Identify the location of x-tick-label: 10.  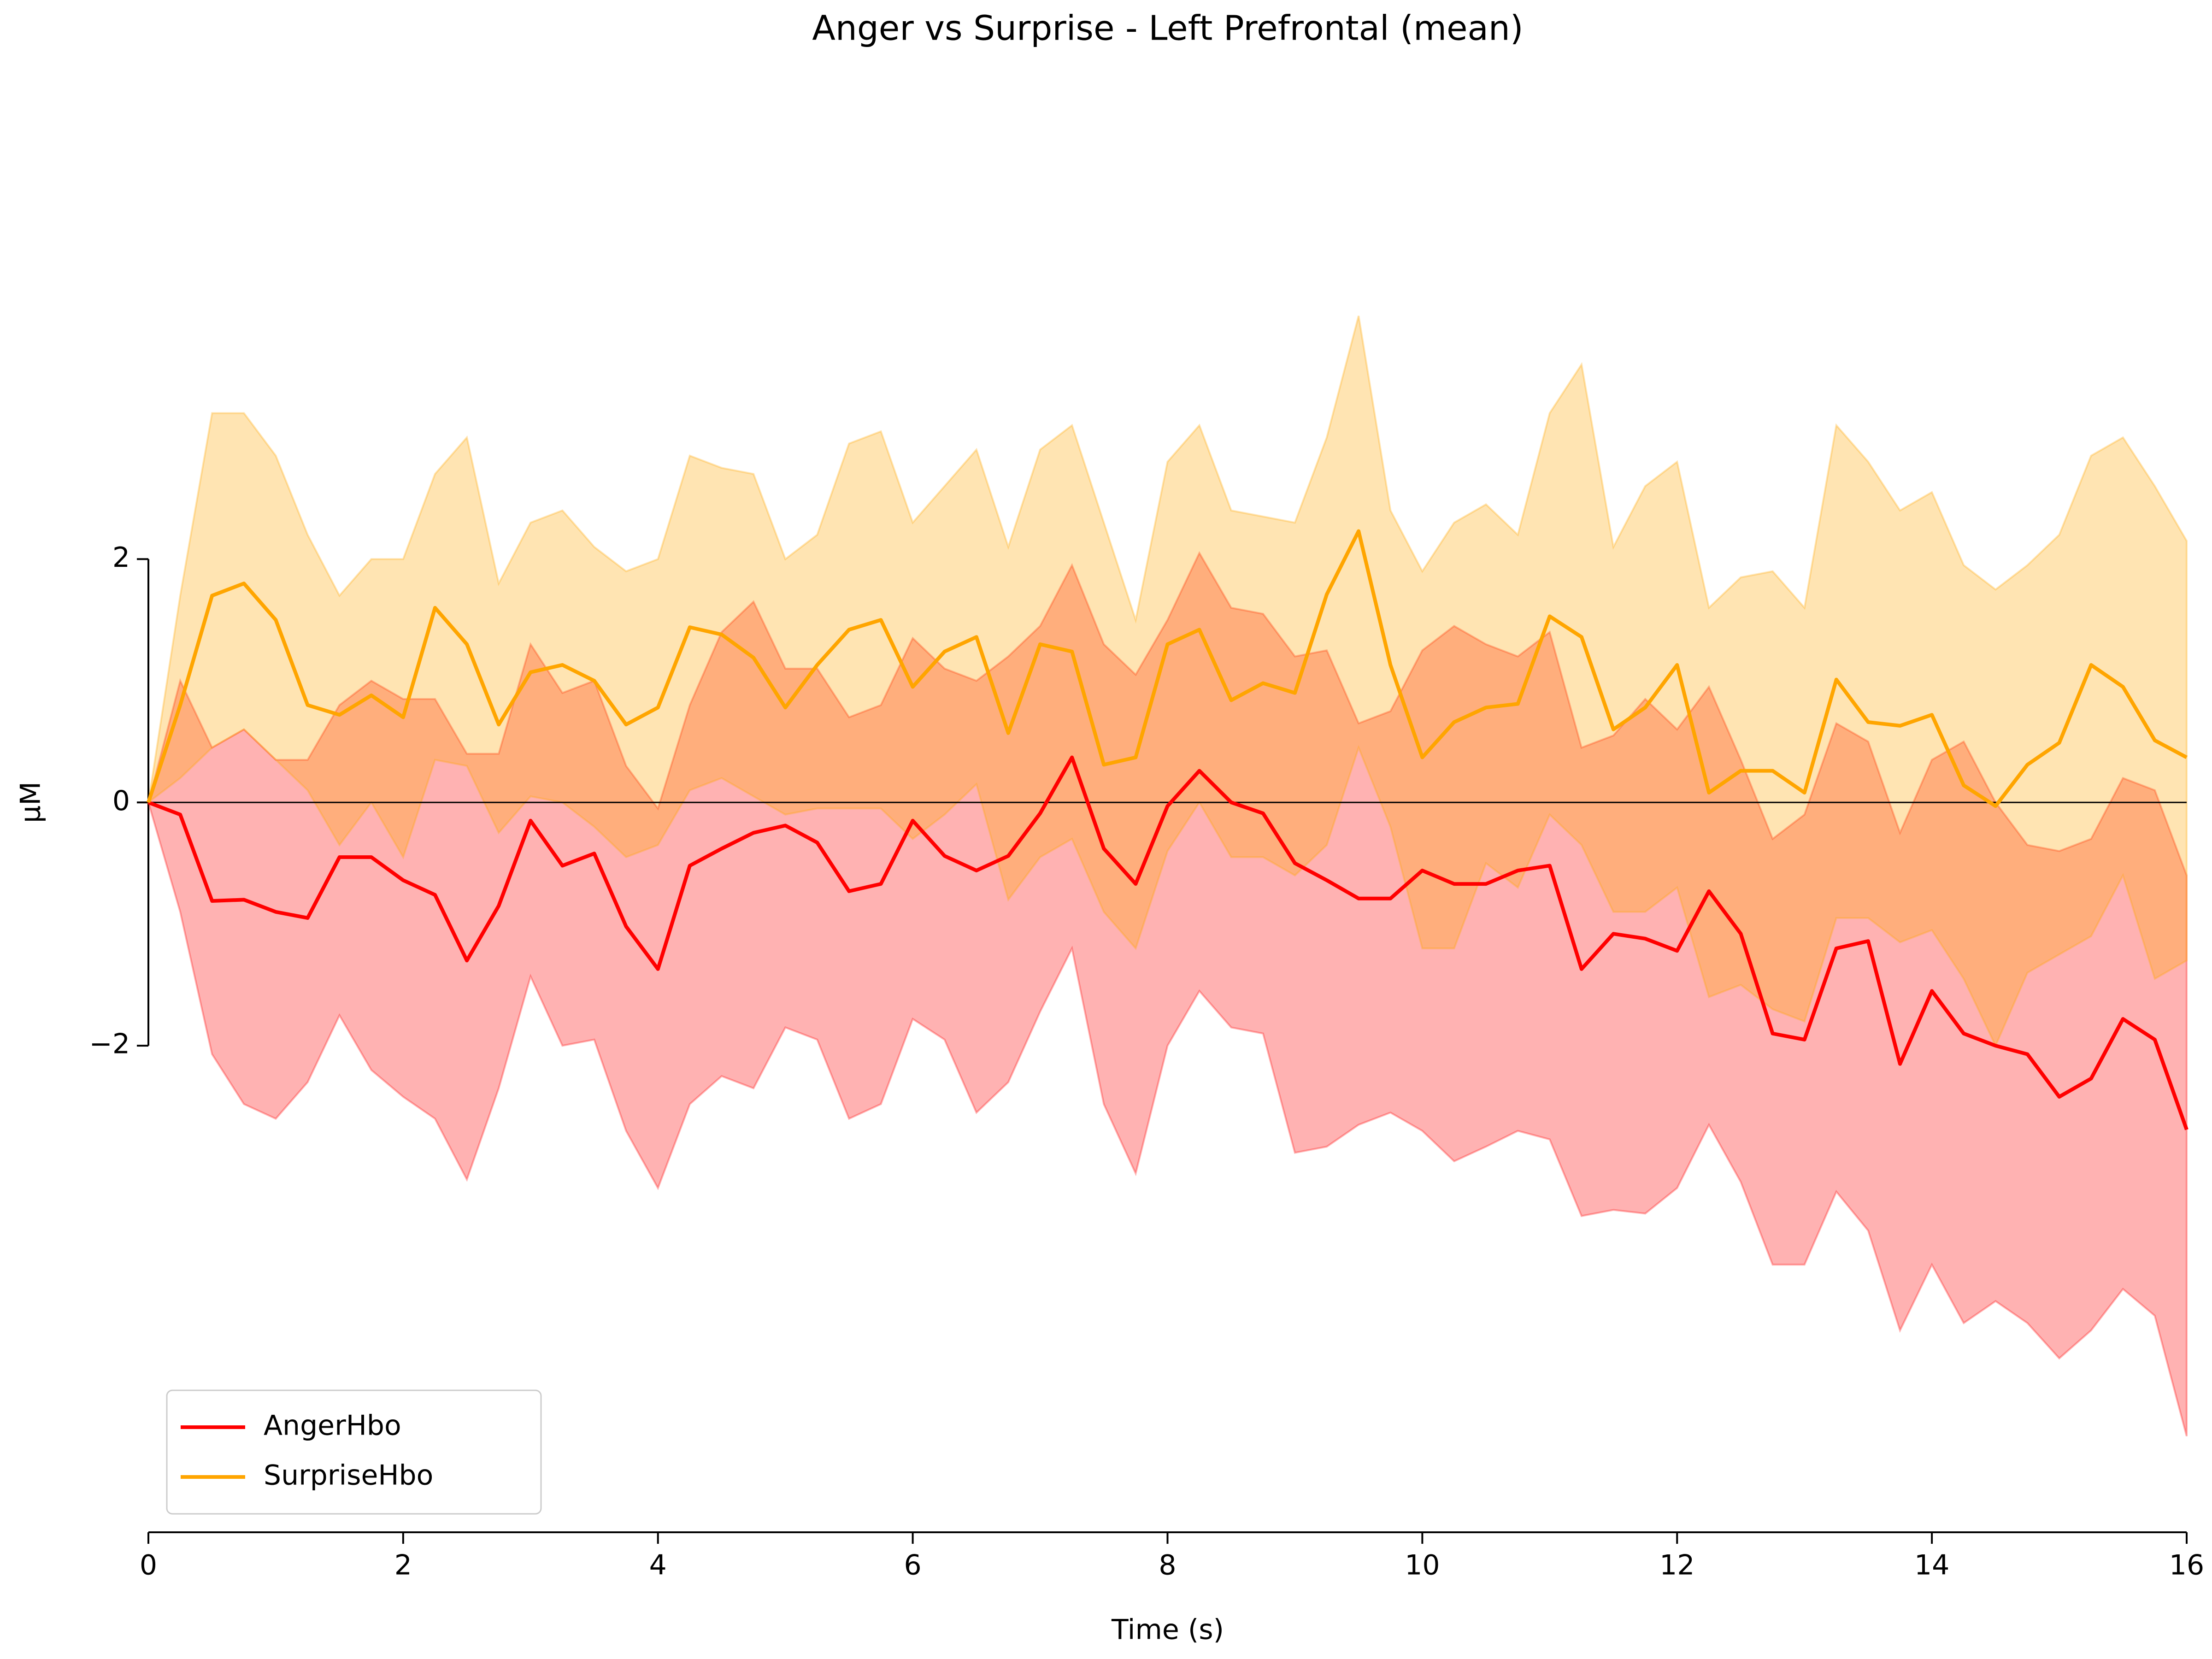
(1422, 1565).